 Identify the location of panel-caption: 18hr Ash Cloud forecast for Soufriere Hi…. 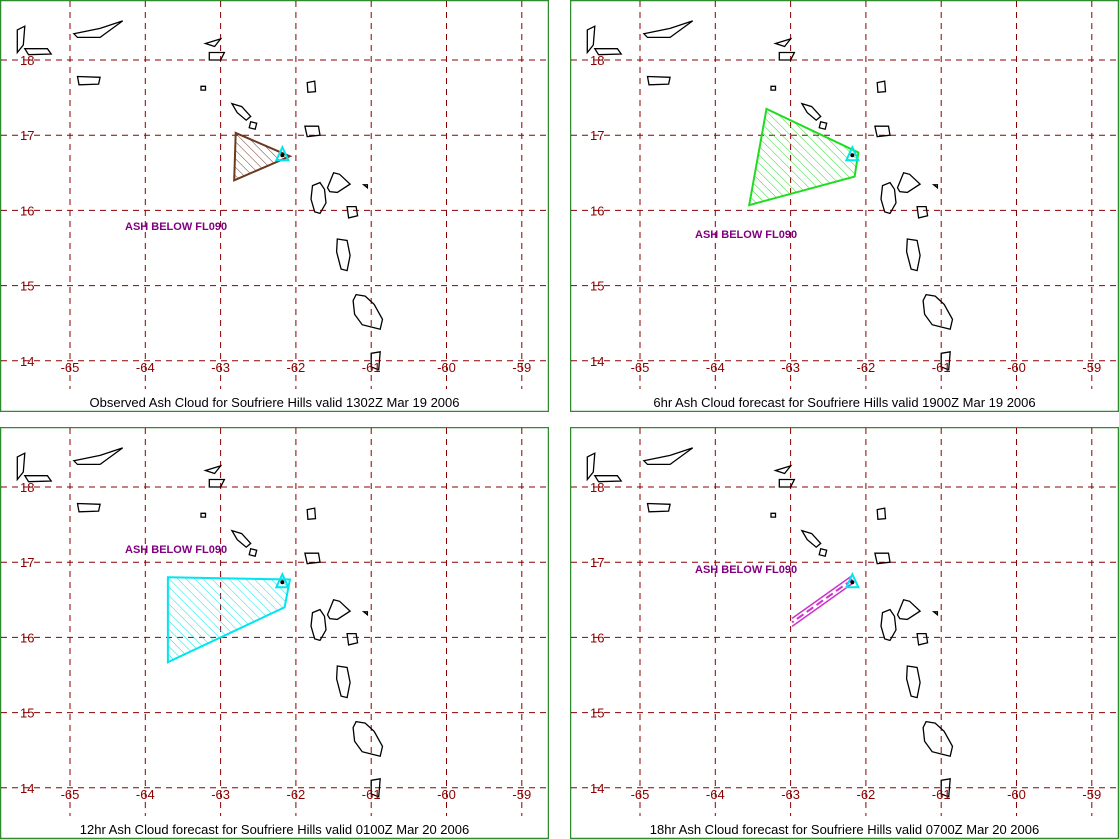
(844, 829).